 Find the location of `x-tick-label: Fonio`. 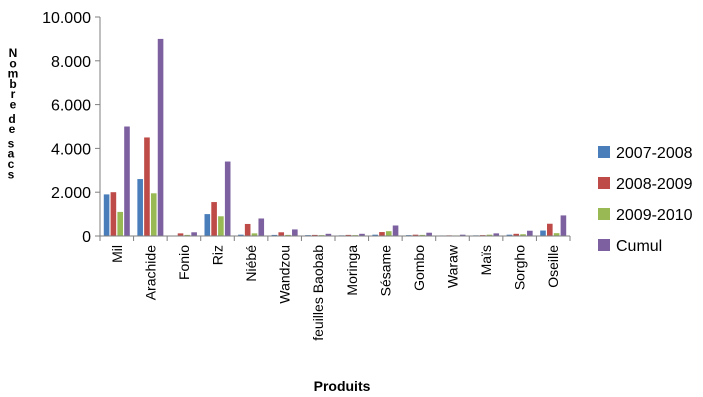

x-tick-label: Fonio is located at coordinates (184, 262).